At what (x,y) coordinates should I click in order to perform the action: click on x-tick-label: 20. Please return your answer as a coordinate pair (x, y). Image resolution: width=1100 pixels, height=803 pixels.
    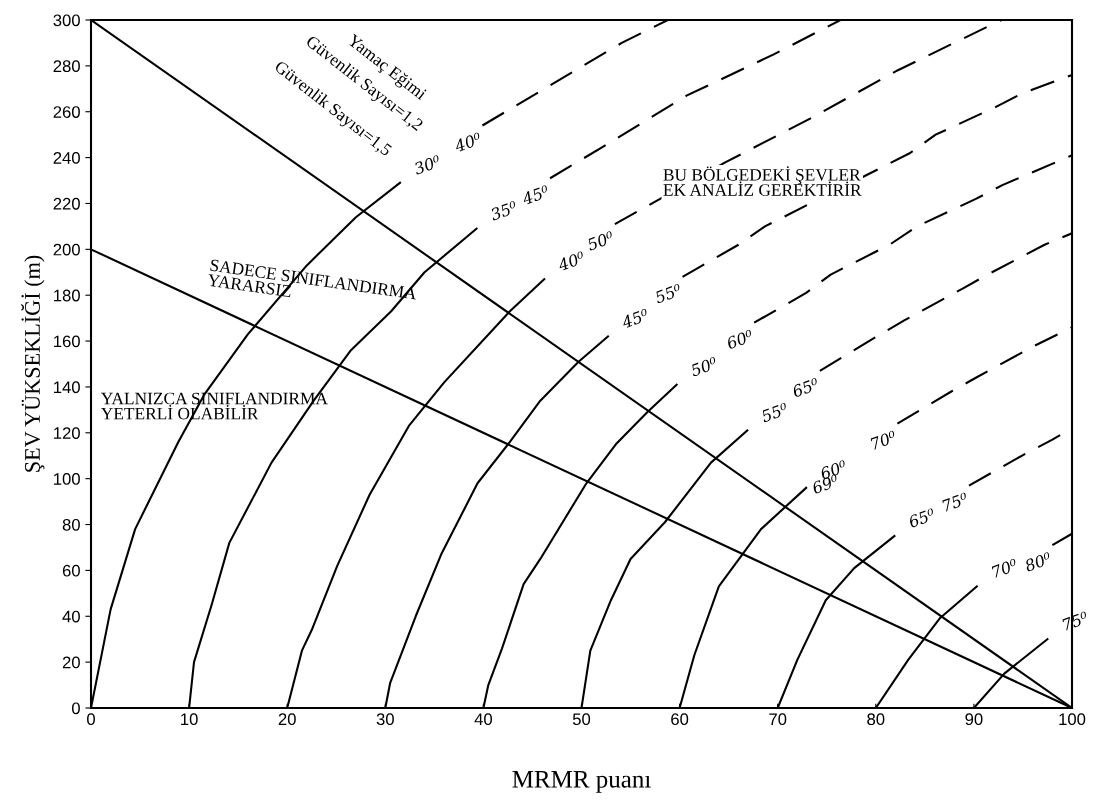
    Looking at the image, I should click on (287, 719).